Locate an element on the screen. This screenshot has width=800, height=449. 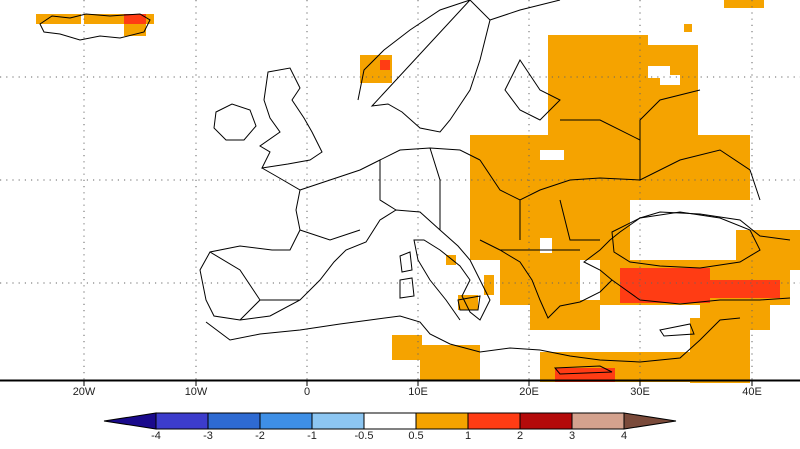
lon-label-10w: 10W is located at coordinates (196, 392).